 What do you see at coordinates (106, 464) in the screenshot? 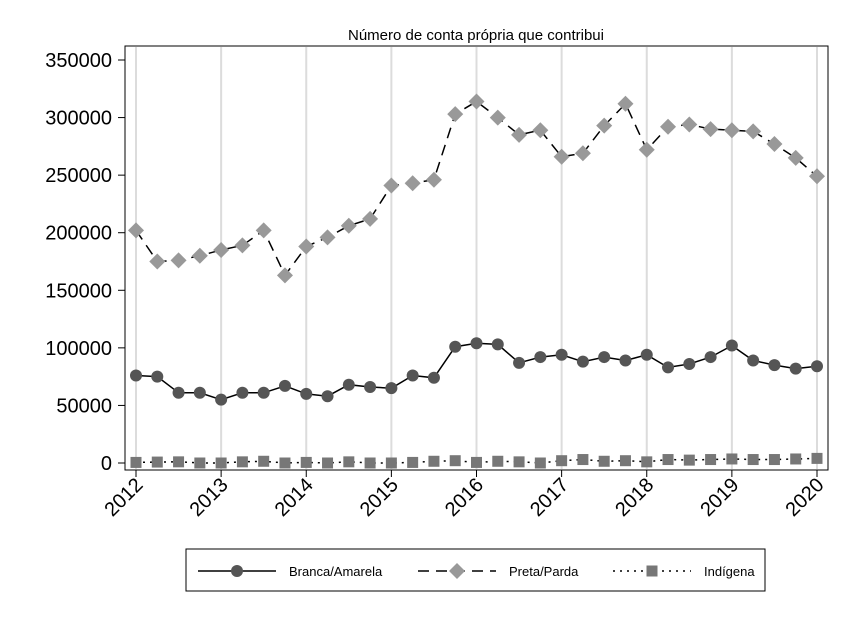
I see `y-tick-label: 0` at bounding box center [106, 464].